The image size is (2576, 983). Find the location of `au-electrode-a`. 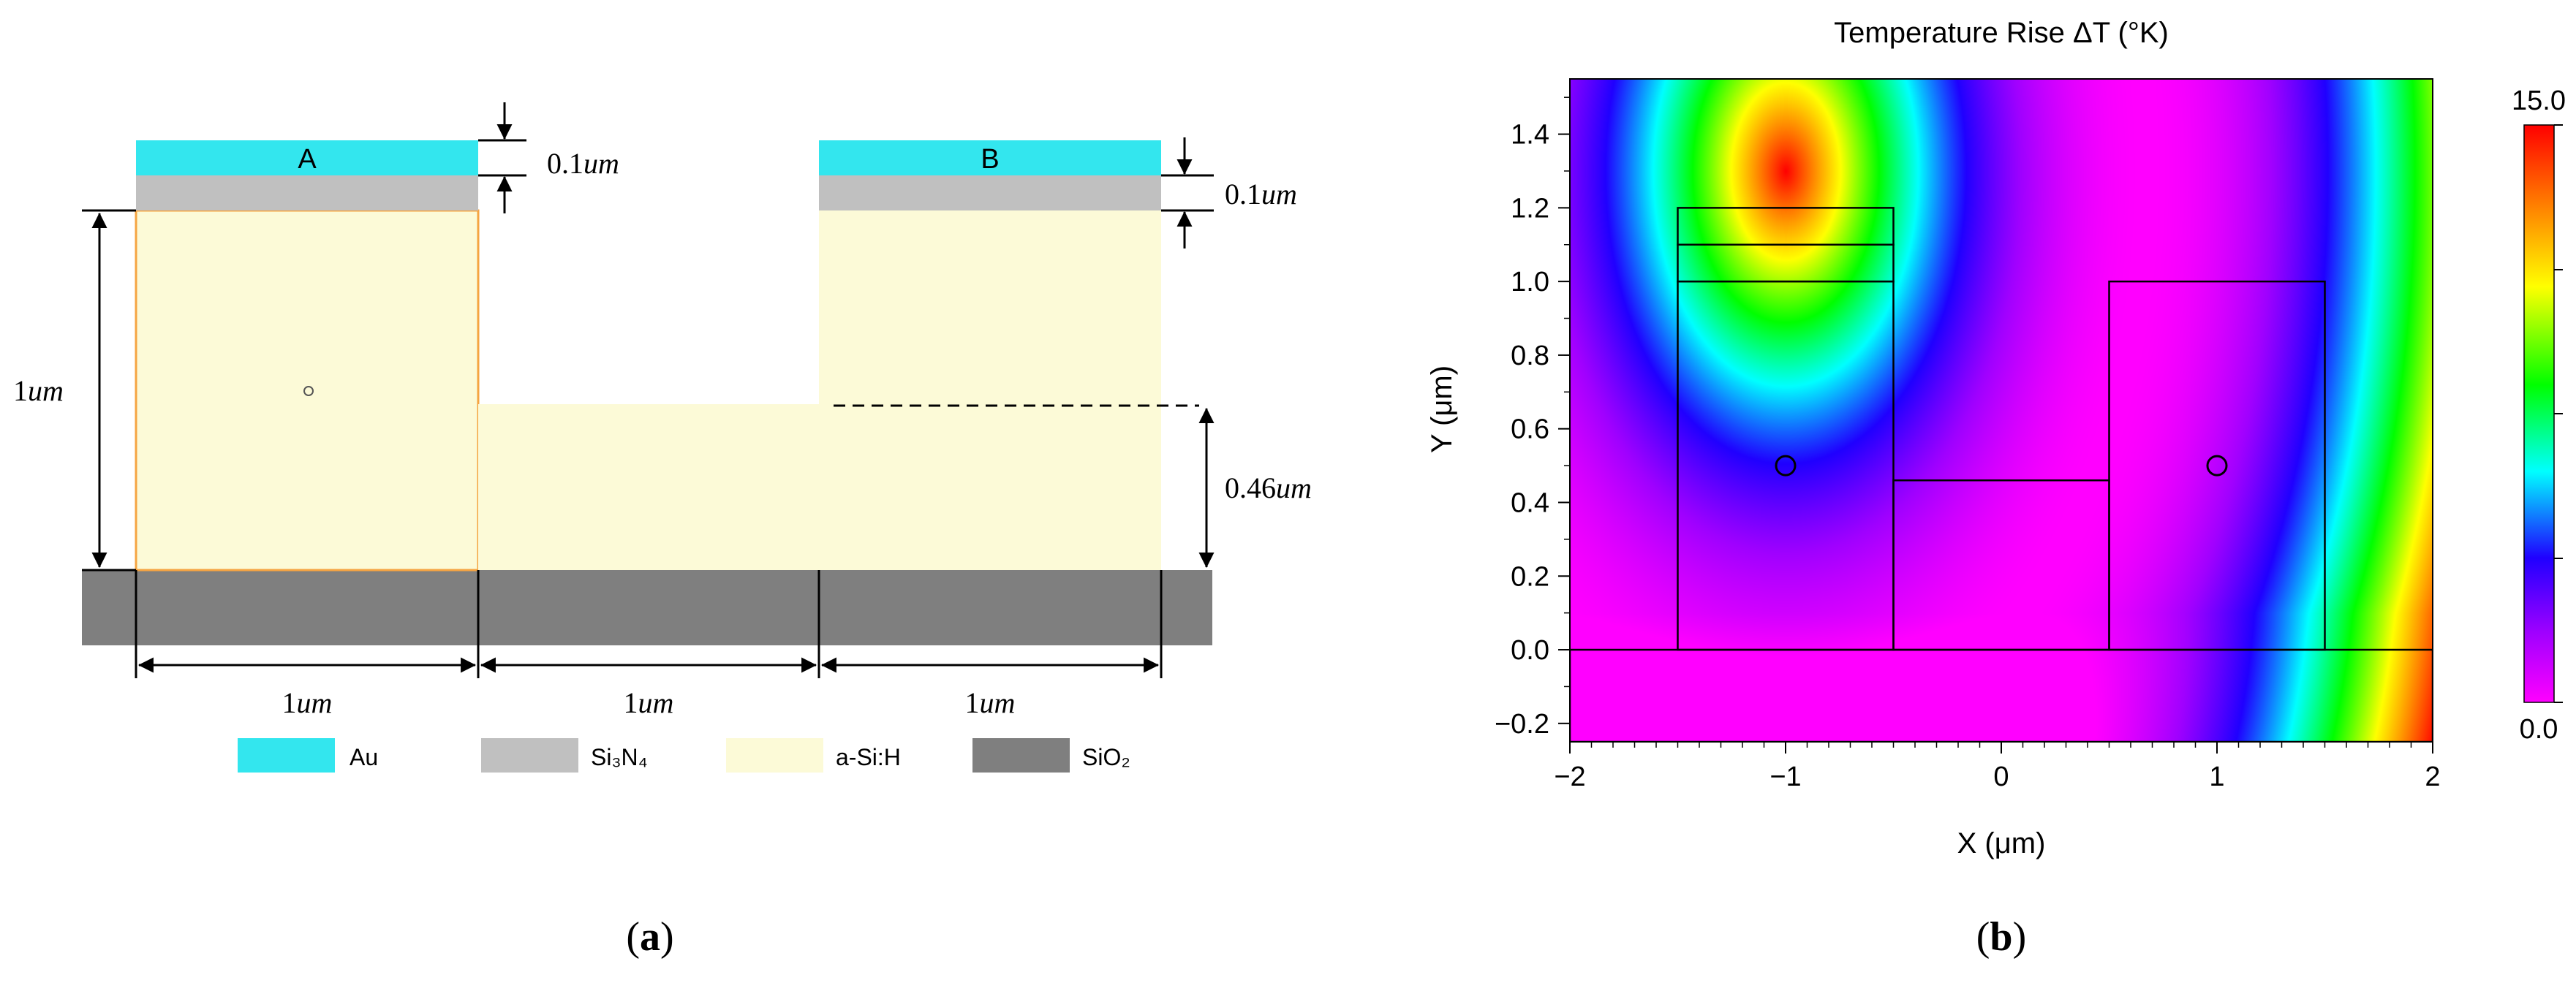

au-electrode-a is located at coordinates (307, 157).